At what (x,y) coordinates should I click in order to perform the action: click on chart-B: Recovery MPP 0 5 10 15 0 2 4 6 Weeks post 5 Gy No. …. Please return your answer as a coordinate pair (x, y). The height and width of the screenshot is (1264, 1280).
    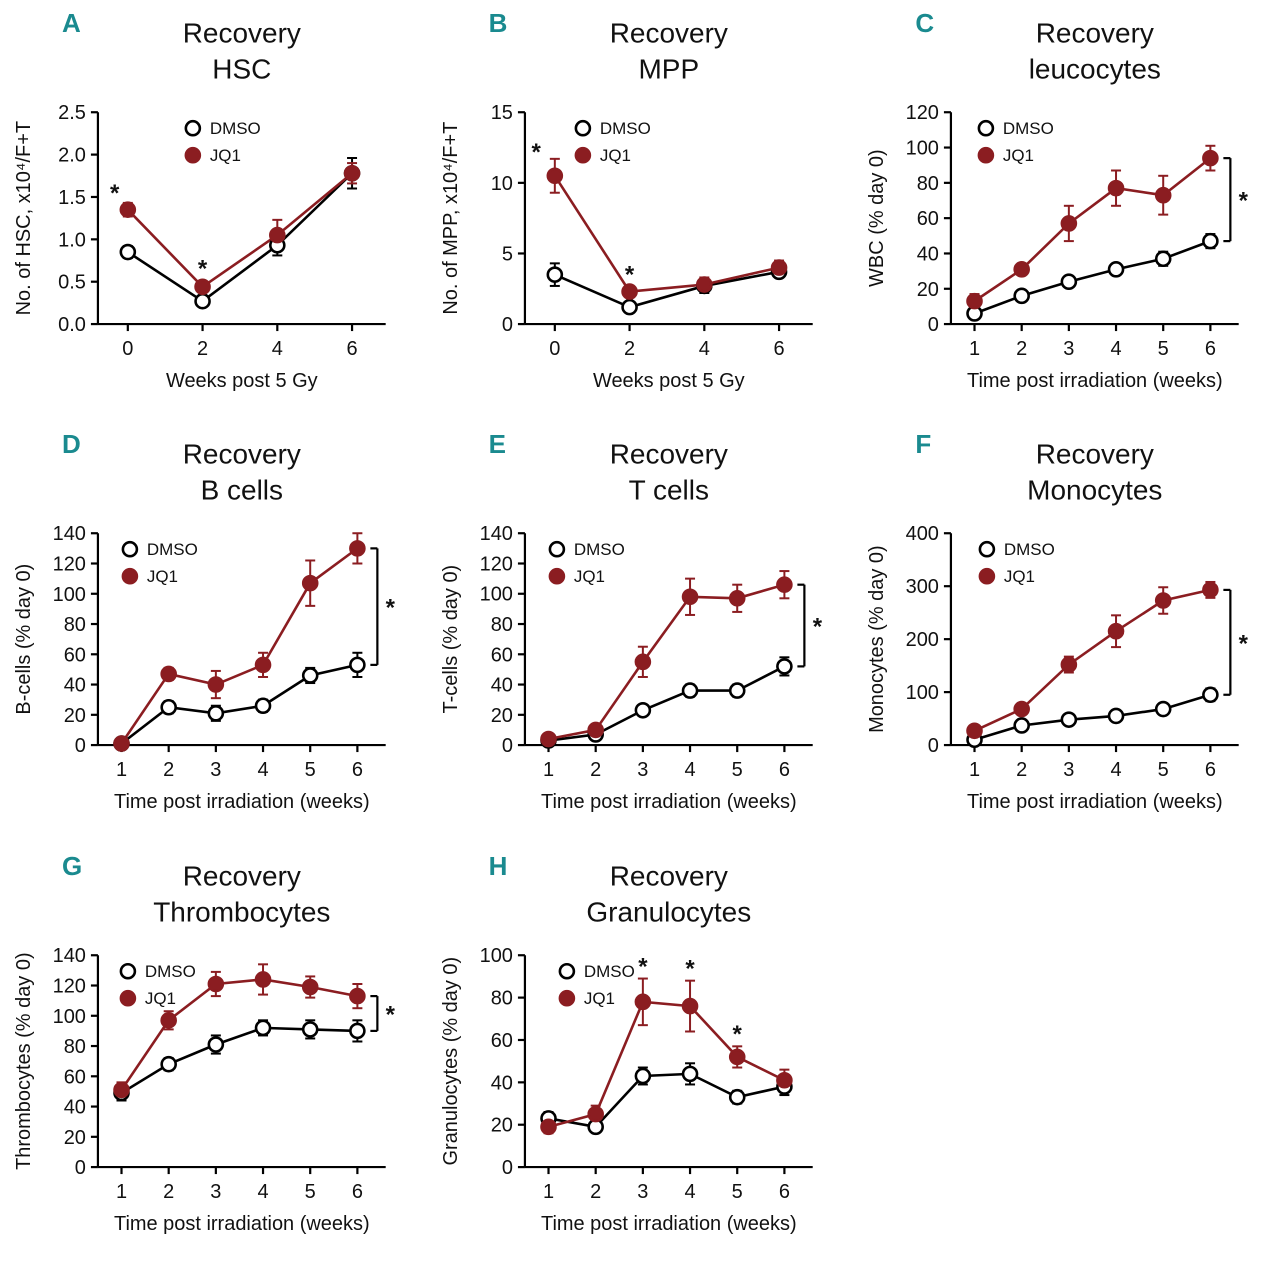
    Looking at the image, I should click on (626, 204).